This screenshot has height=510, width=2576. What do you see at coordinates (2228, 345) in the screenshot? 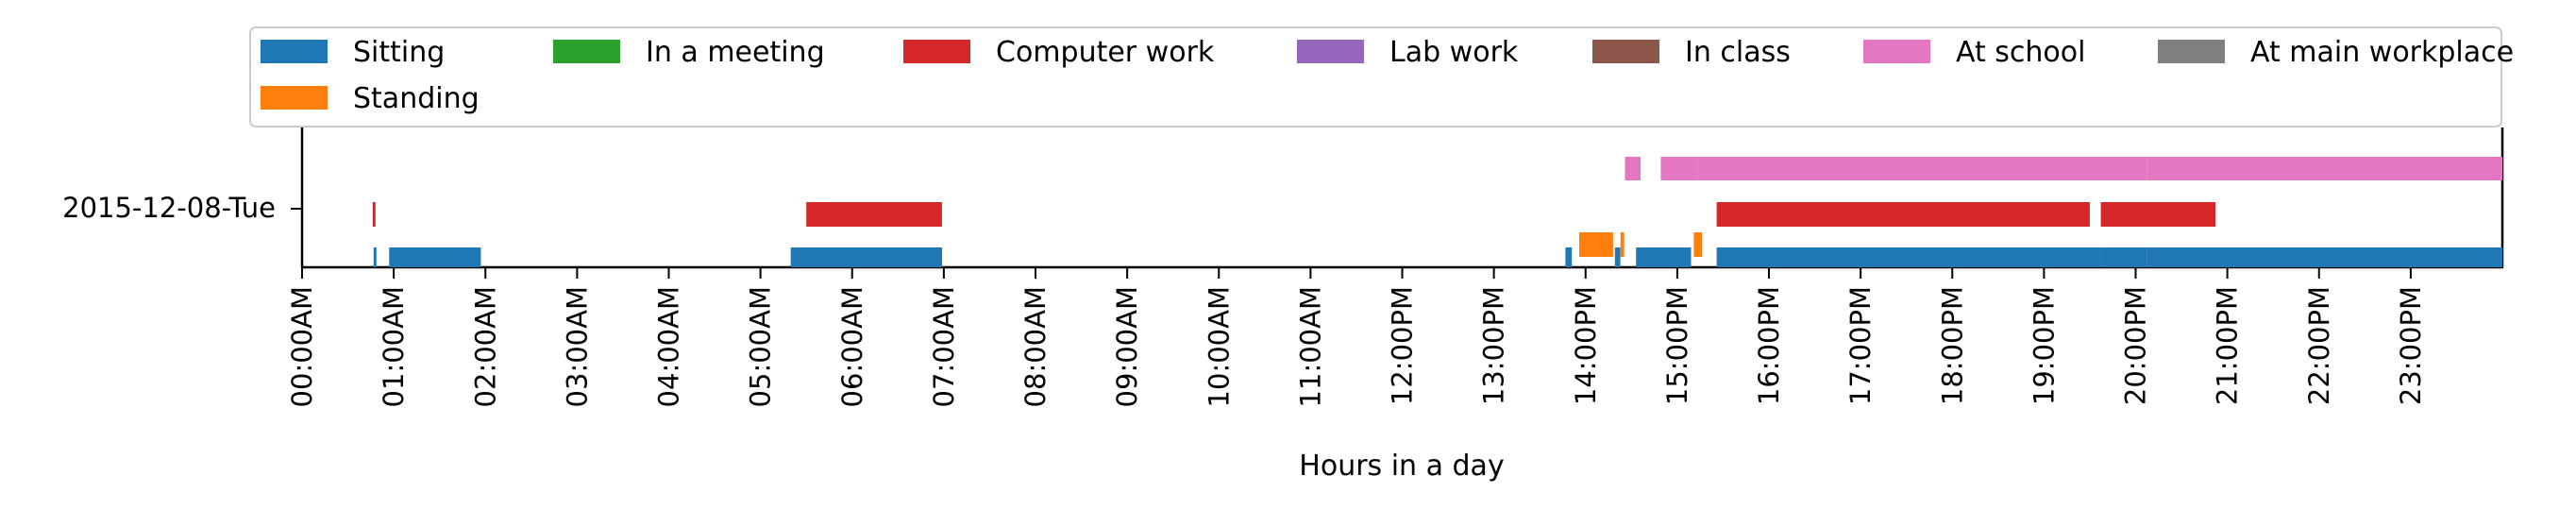
I see `x-tick-label: 21:00PM` at bounding box center [2228, 345].